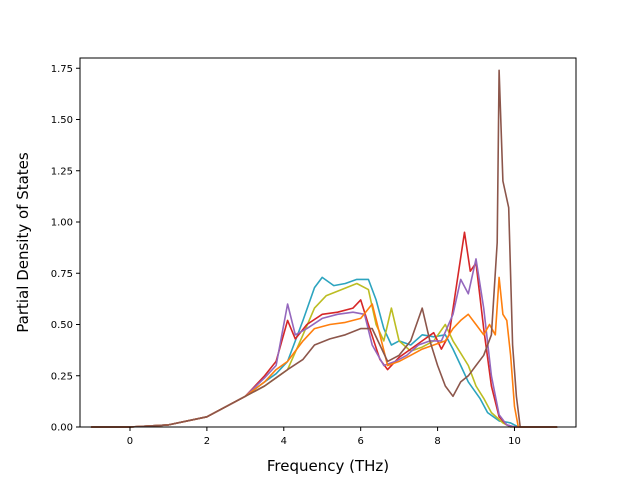 The image size is (640, 480). Describe the element at coordinates (360, 441) in the screenshot. I see `x-tick-label: 6` at that location.